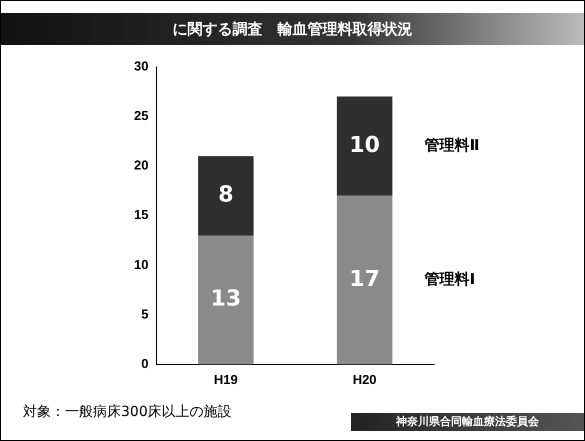 The image size is (585, 441). I want to click on y-tick-label: 20, so click(141, 165).